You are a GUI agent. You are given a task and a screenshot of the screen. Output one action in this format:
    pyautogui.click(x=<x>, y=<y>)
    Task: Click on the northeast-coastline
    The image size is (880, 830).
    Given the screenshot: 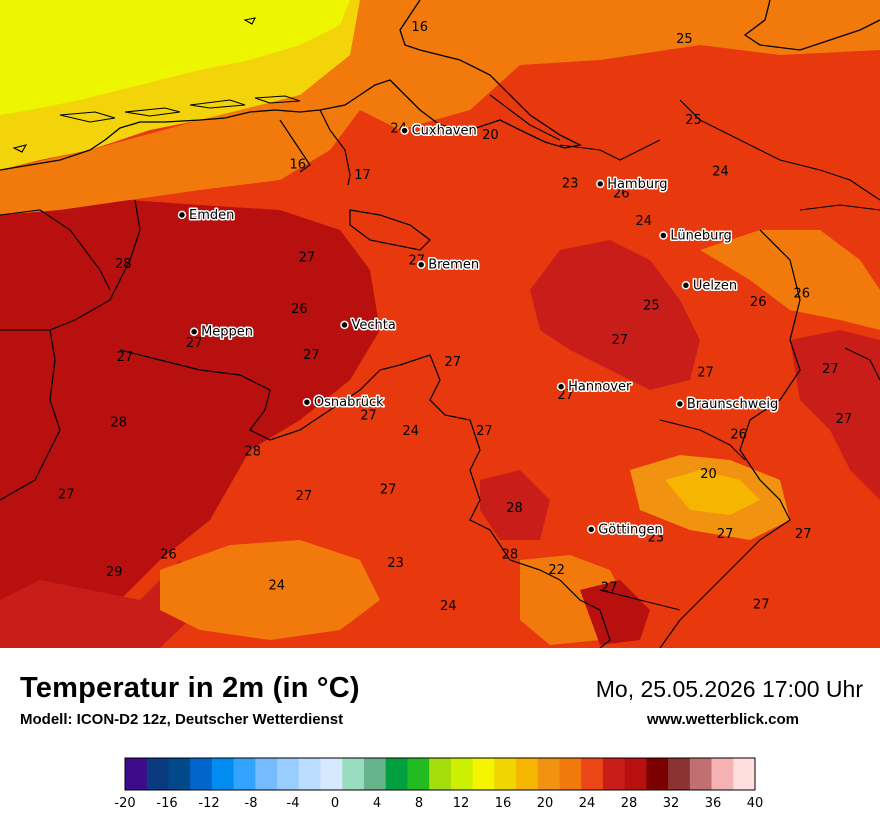 What is the action you would take?
    pyautogui.click(x=811, y=25)
    